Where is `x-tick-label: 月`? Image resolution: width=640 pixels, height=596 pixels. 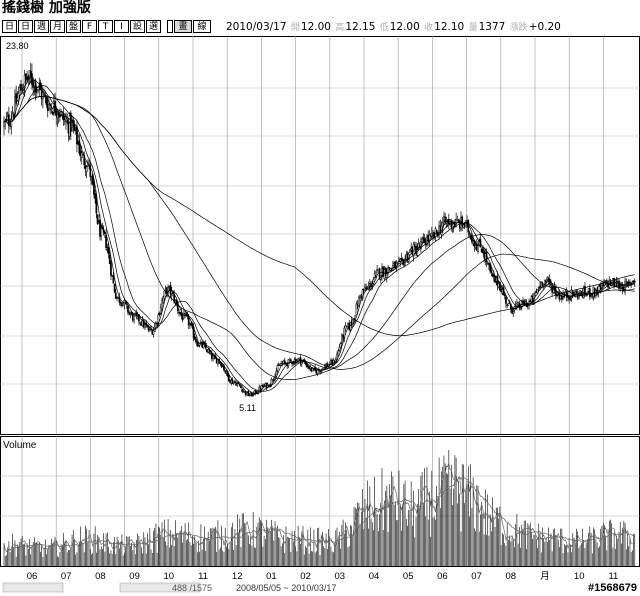 x-tick-label: 月 is located at coordinates (545, 576).